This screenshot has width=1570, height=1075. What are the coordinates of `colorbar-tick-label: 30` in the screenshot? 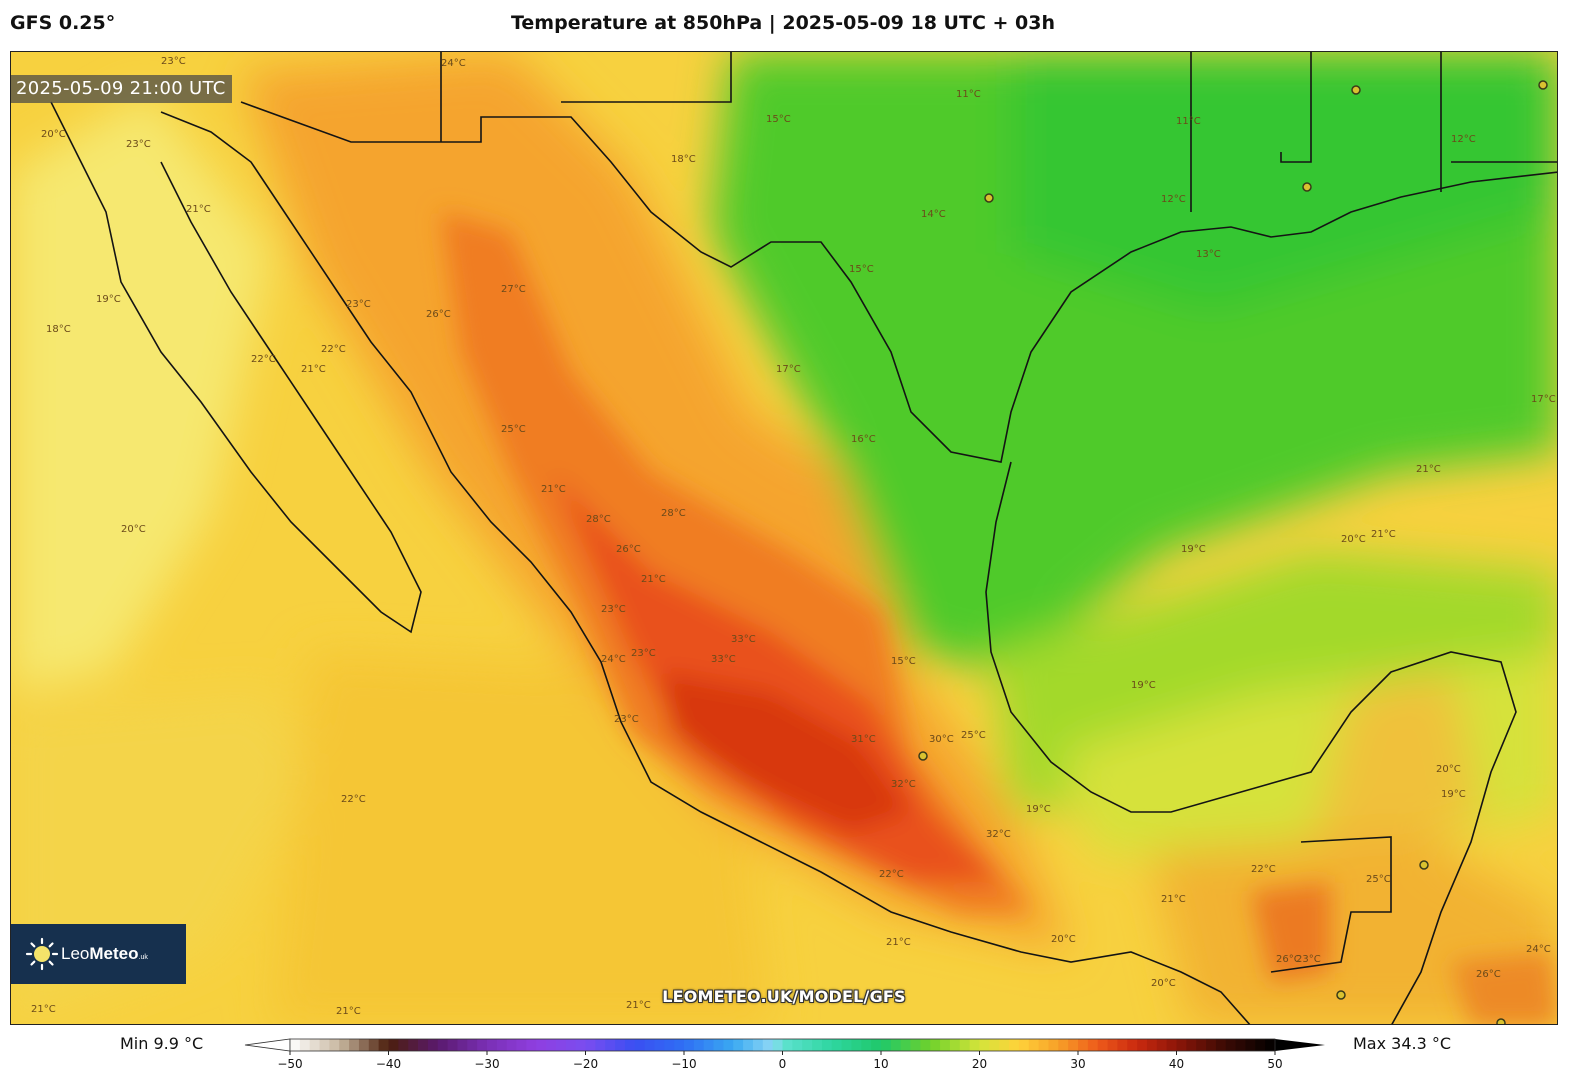 It's located at (1077, 1064).